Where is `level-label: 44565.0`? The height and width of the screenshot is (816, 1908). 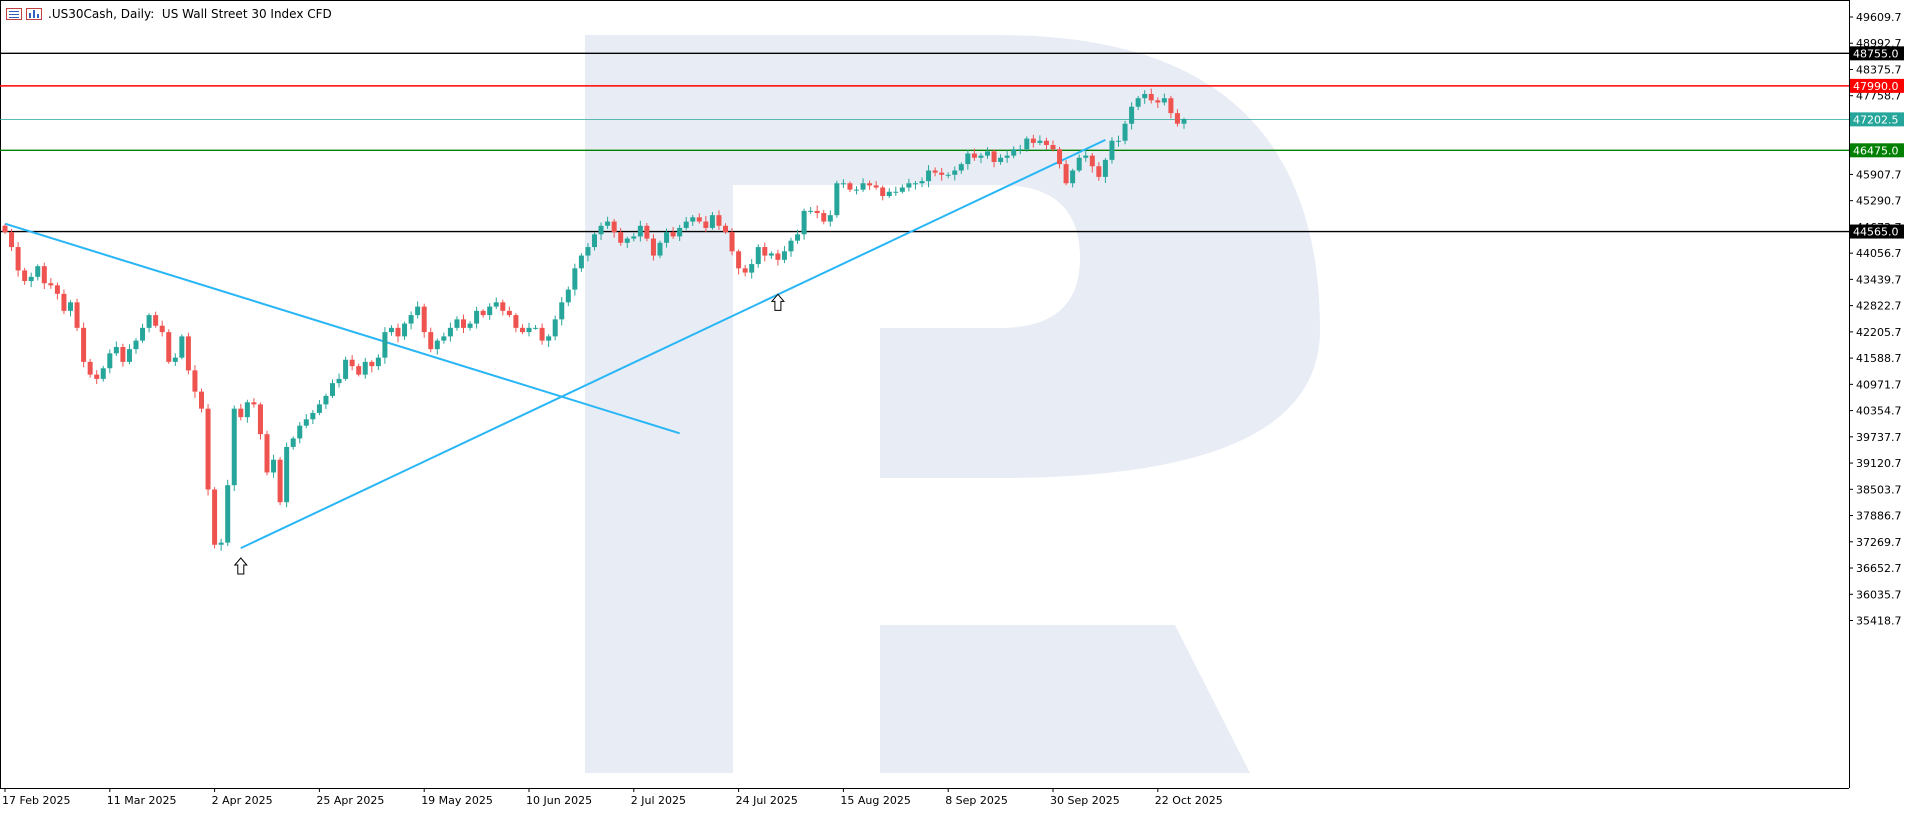
level-label: 44565.0 is located at coordinates (1876, 232).